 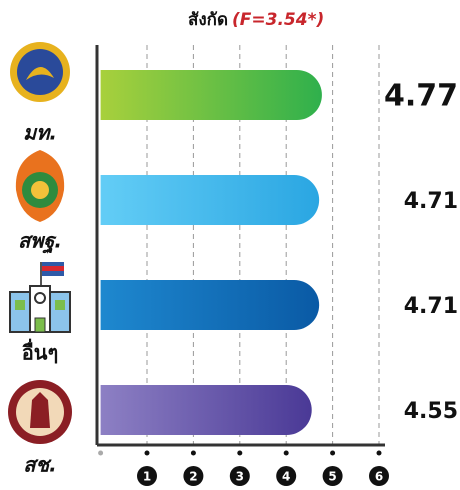 What do you see at coordinates (208, 20) in the screenshot?
I see `chart-title: สังกัด` at bounding box center [208, 20].